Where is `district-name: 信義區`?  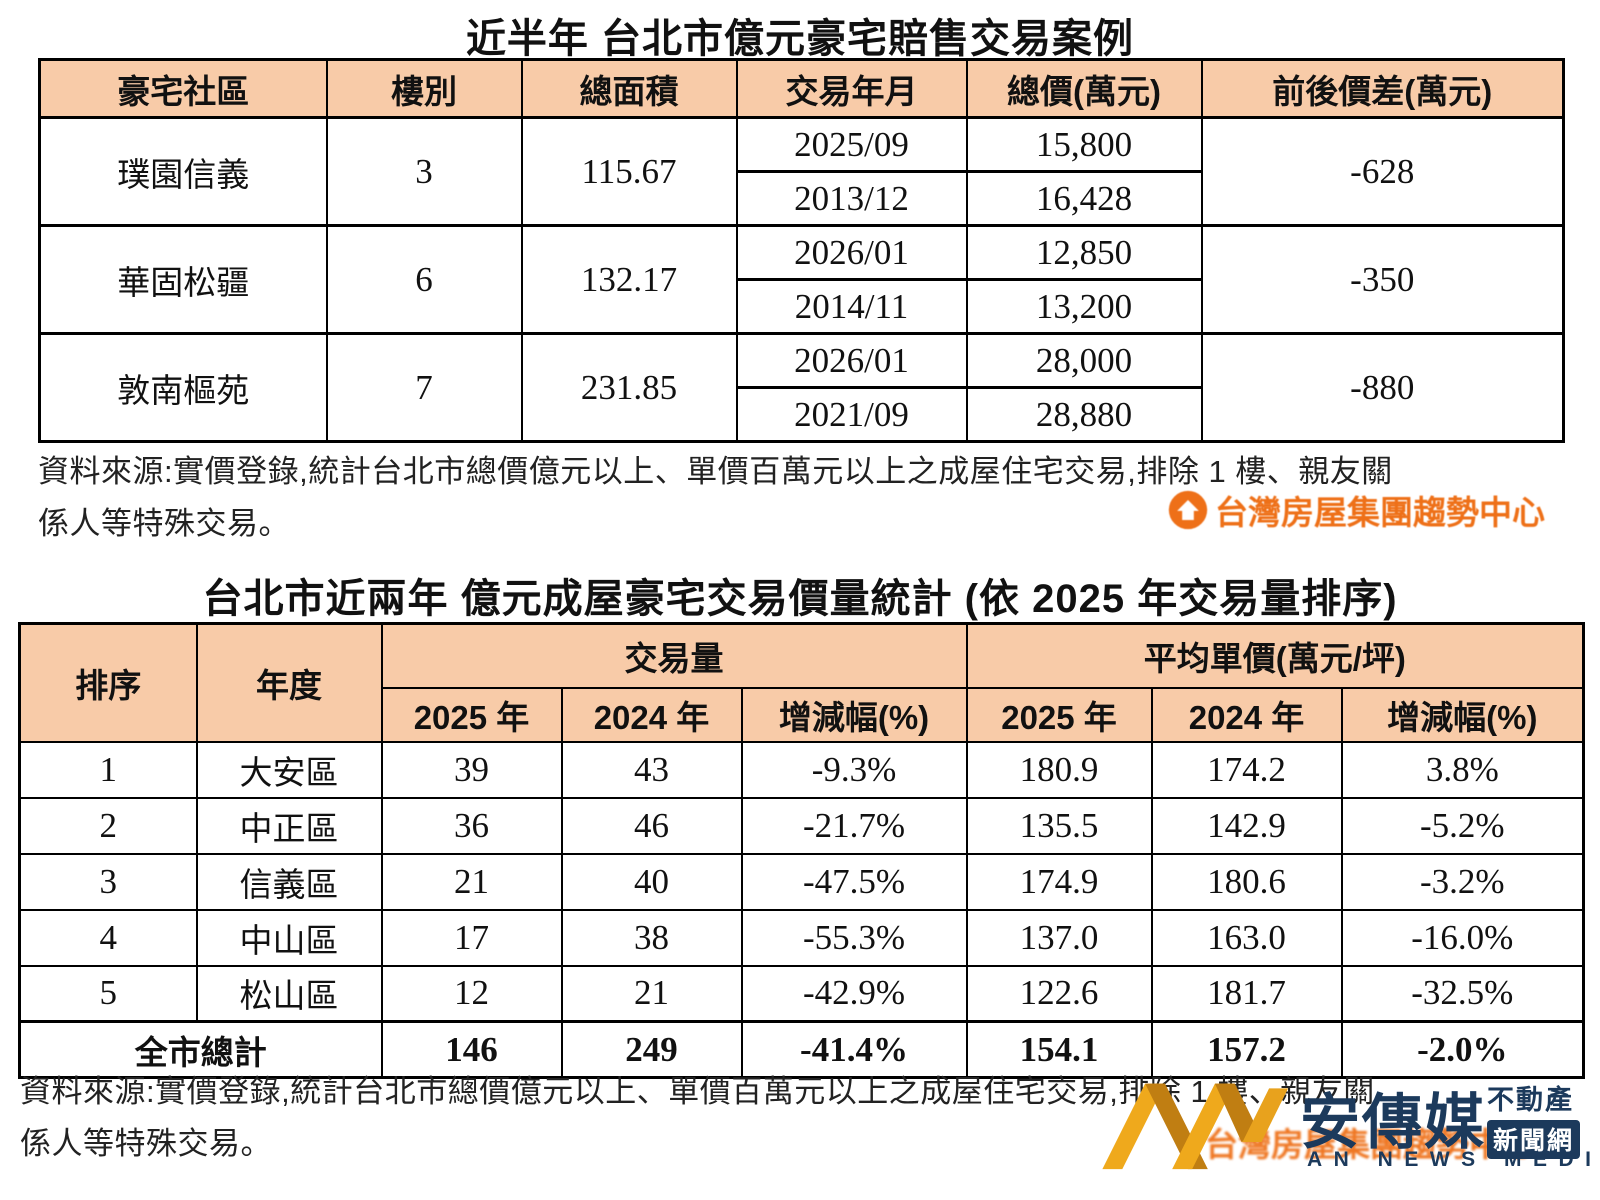 district-name: 信義區 is located at coordinates (289, 881).